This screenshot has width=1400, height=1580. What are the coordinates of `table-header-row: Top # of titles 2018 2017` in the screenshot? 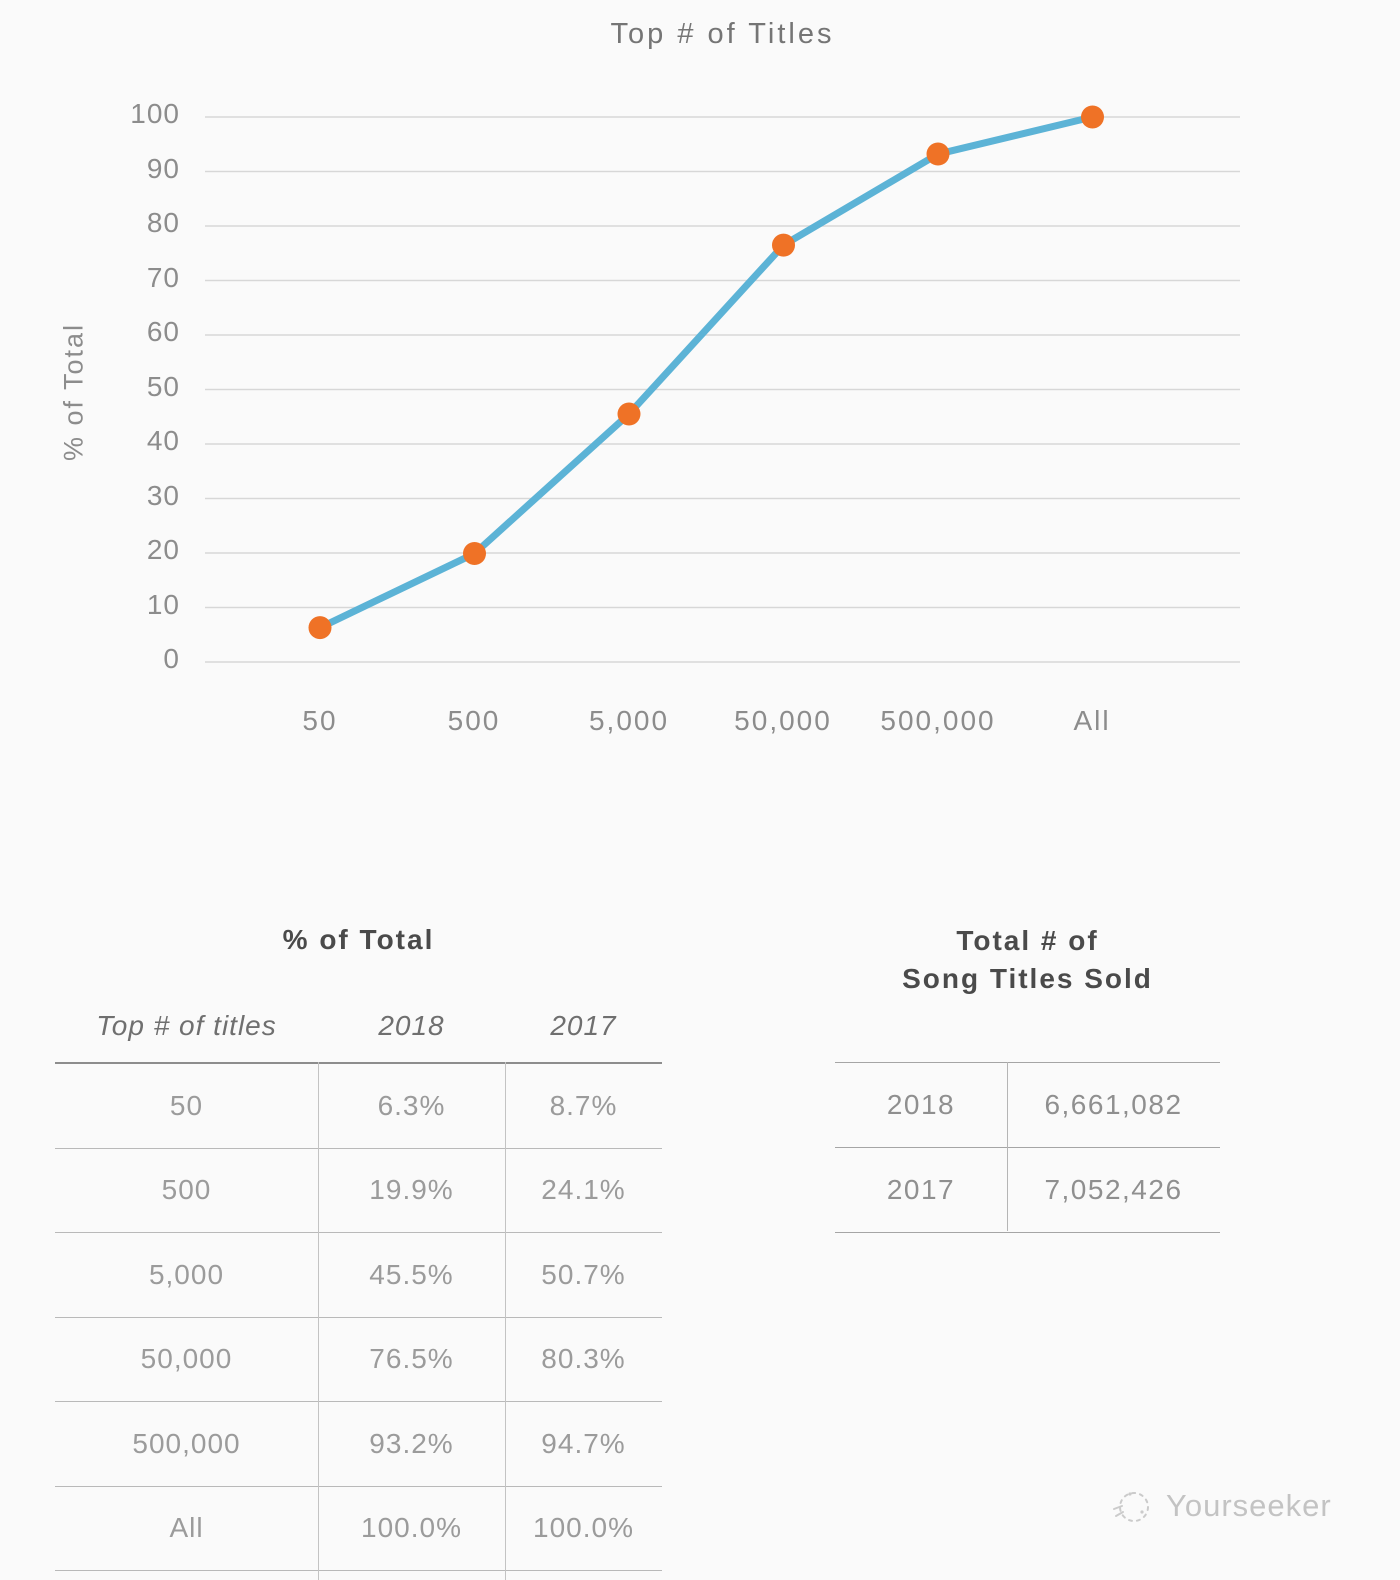 It's located at (358, 1026).